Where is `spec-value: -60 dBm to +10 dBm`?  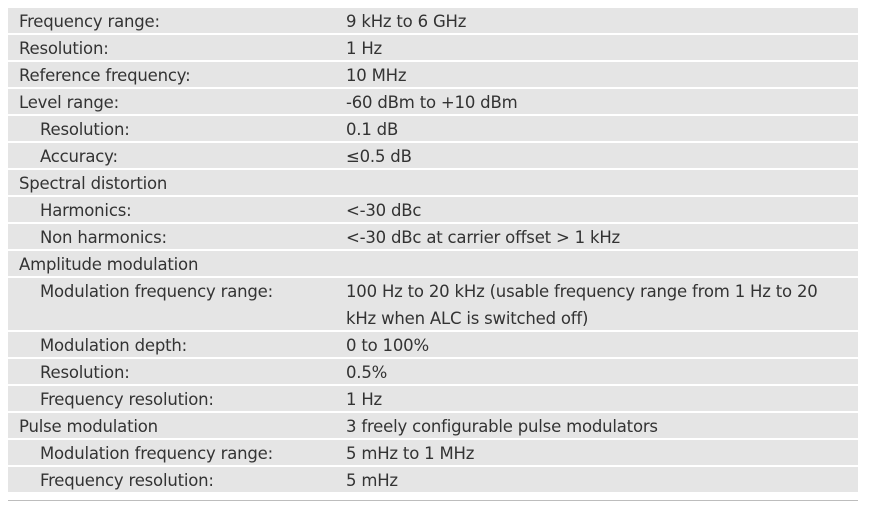
spec-value: -60 dBm to +10 dBm is located at coordinates (432, 102).